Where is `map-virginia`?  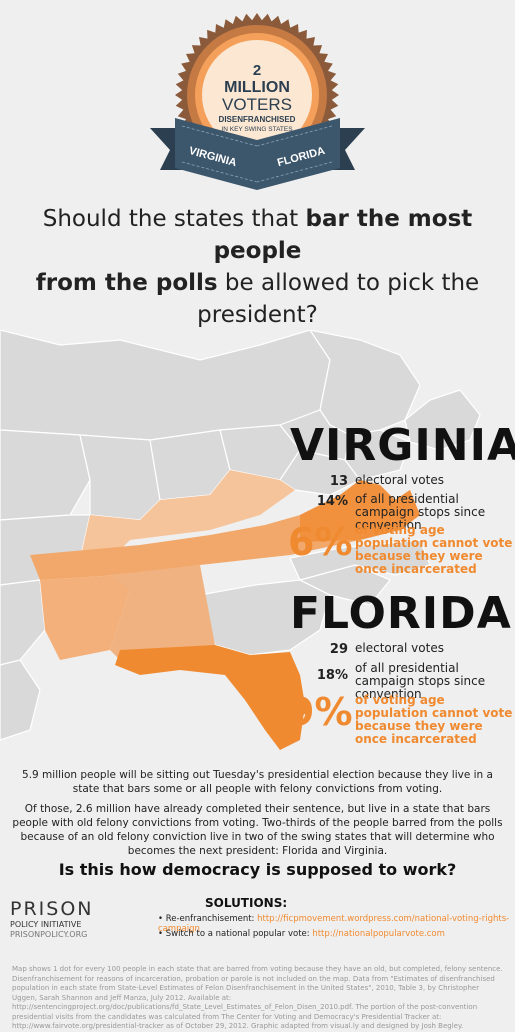 map-virginia is located at coordinates (360, 511).